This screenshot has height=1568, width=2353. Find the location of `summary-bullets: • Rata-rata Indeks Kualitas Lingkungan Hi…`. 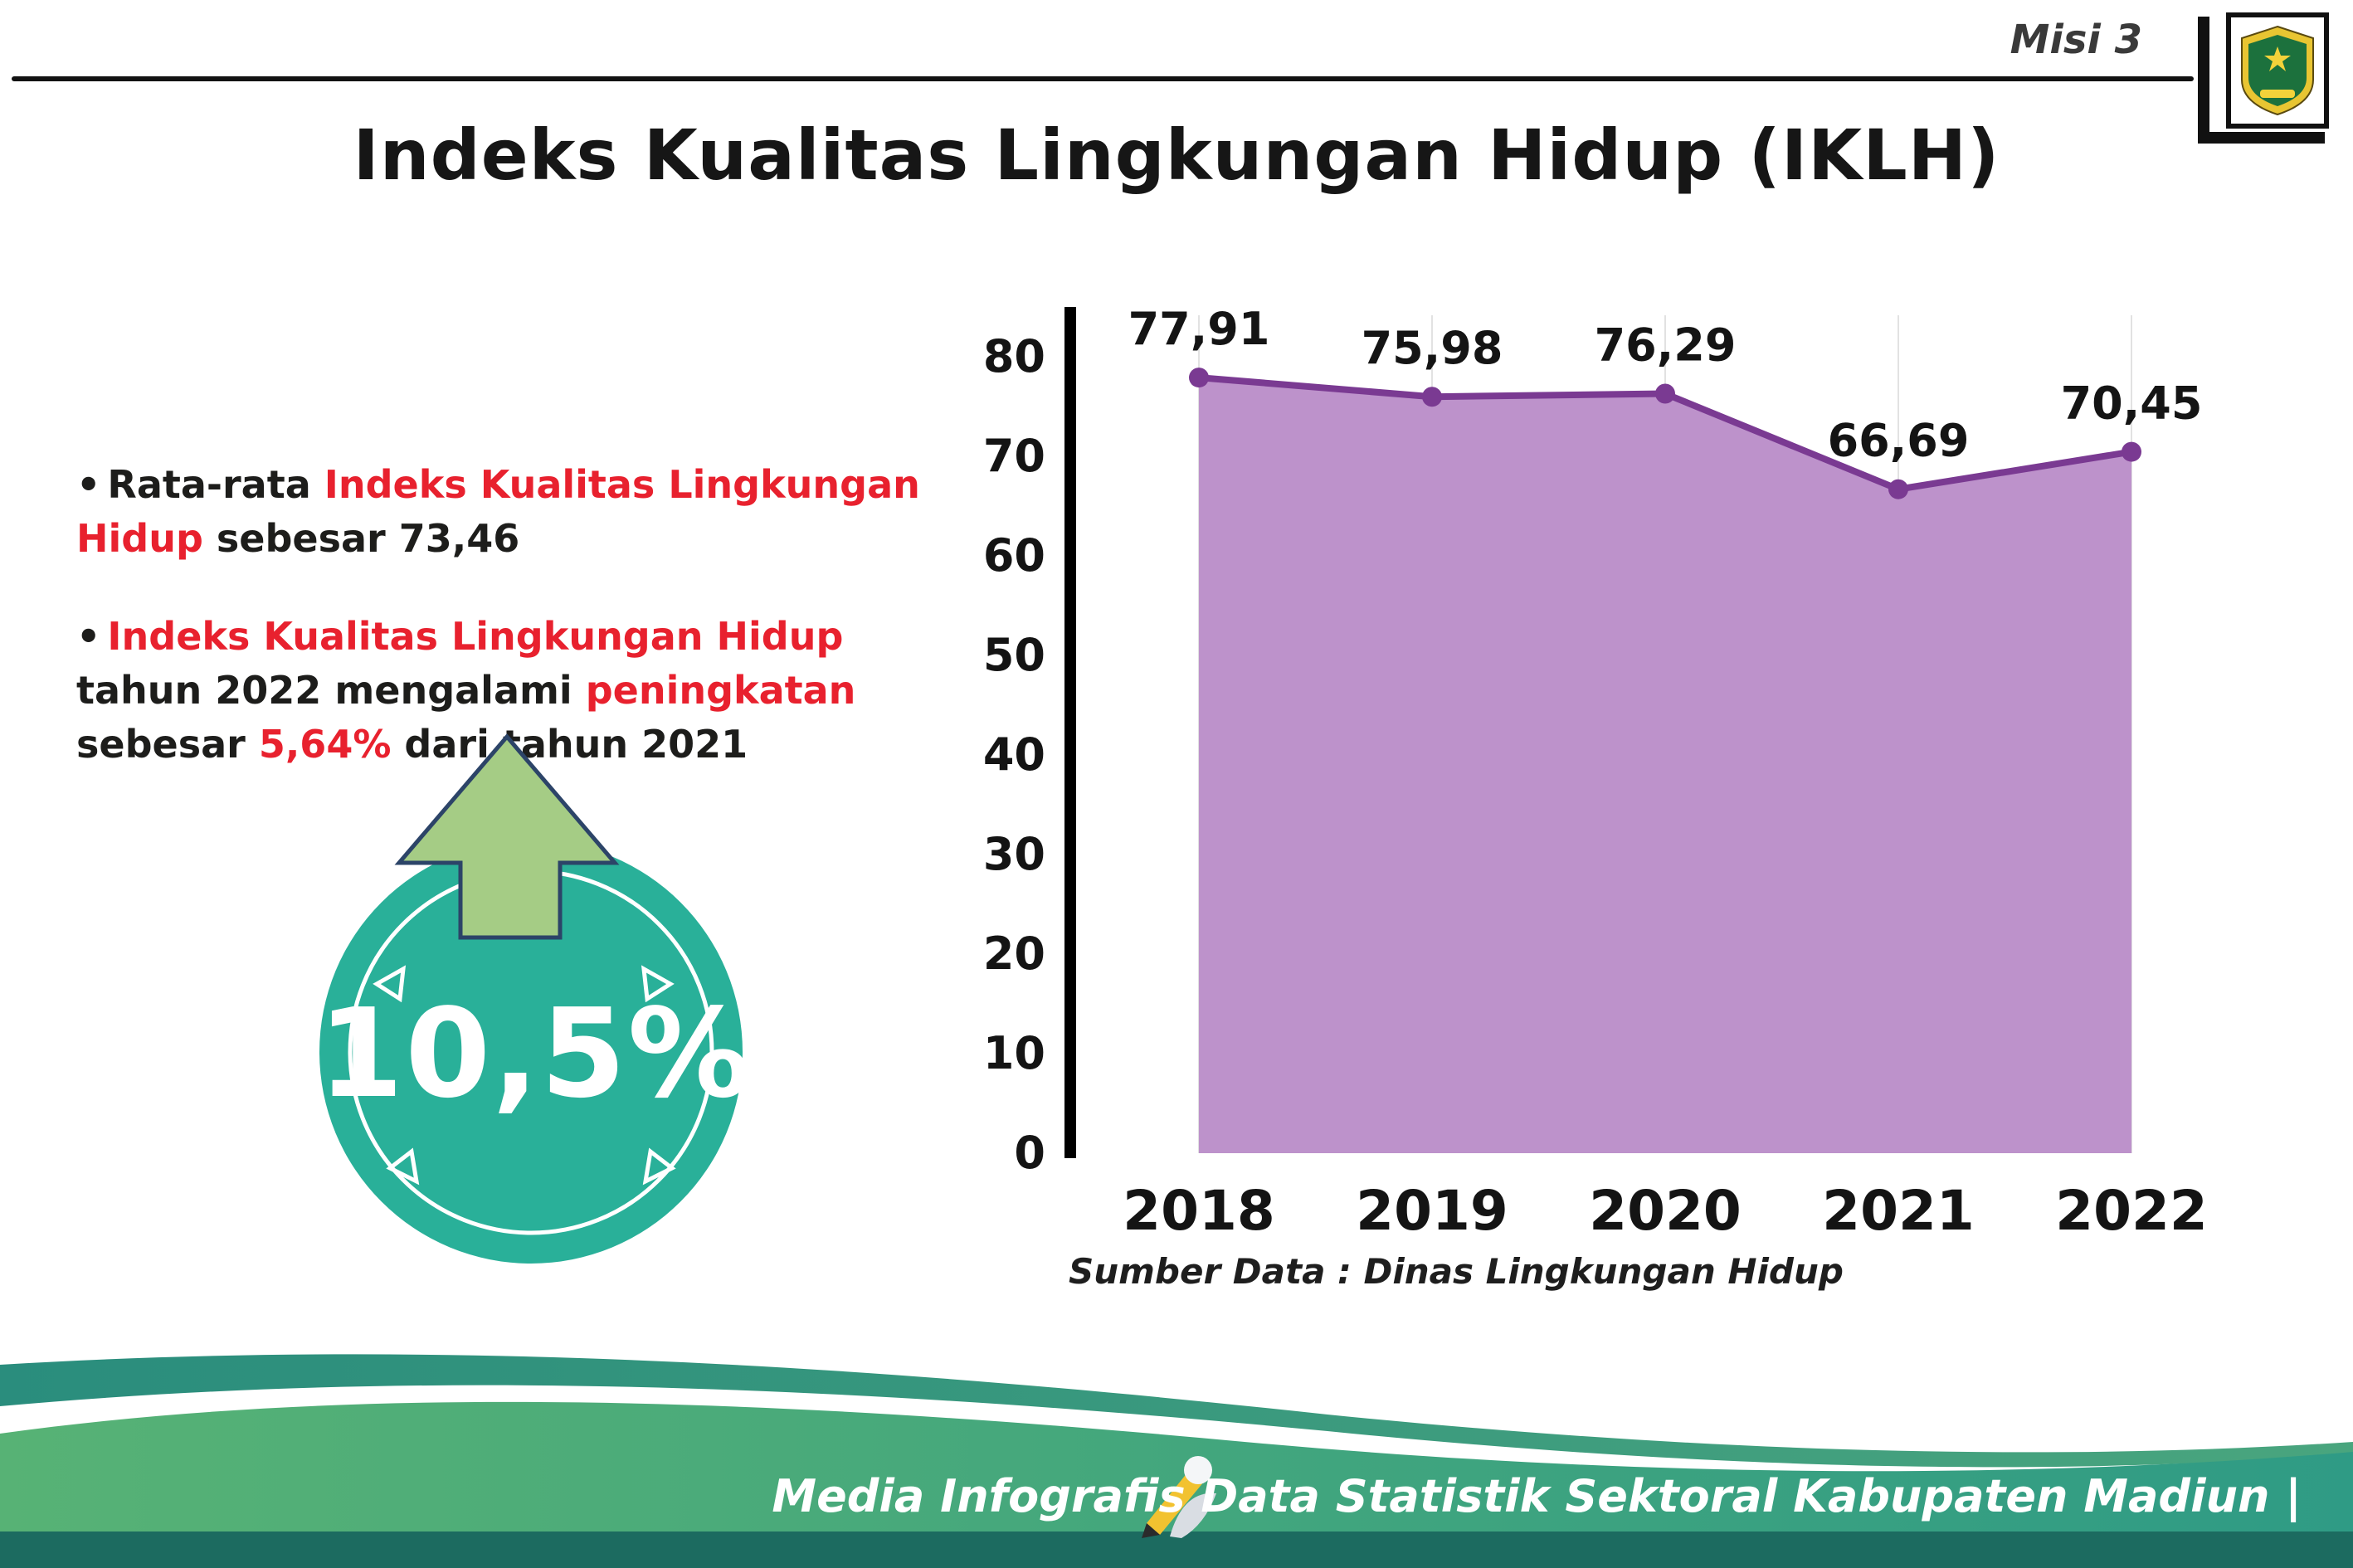

summary-bullets: • Rata-rata Indeks Kualitas Lingkungan Hi… is located at coordinates (522, 637).